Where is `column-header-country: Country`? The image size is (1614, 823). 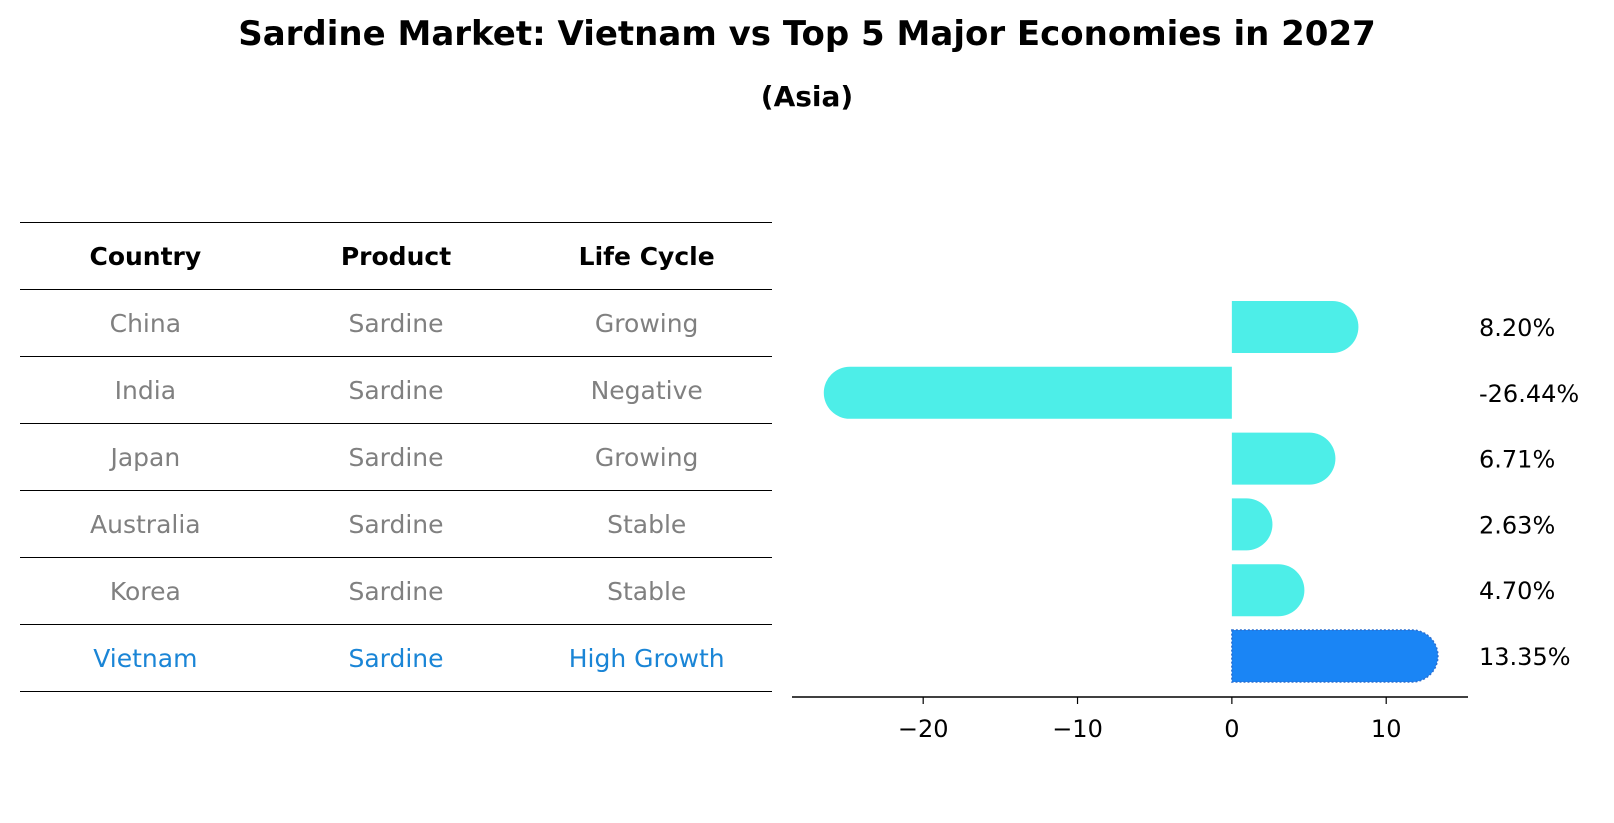
column-header-country: Country is located at coordinates (145, 256).